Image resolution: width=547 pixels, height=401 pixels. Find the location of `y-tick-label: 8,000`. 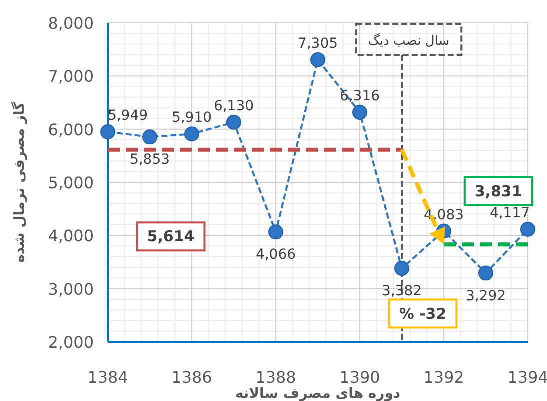

y-tick-label: 8,000 is located at coordinates (71, 23).